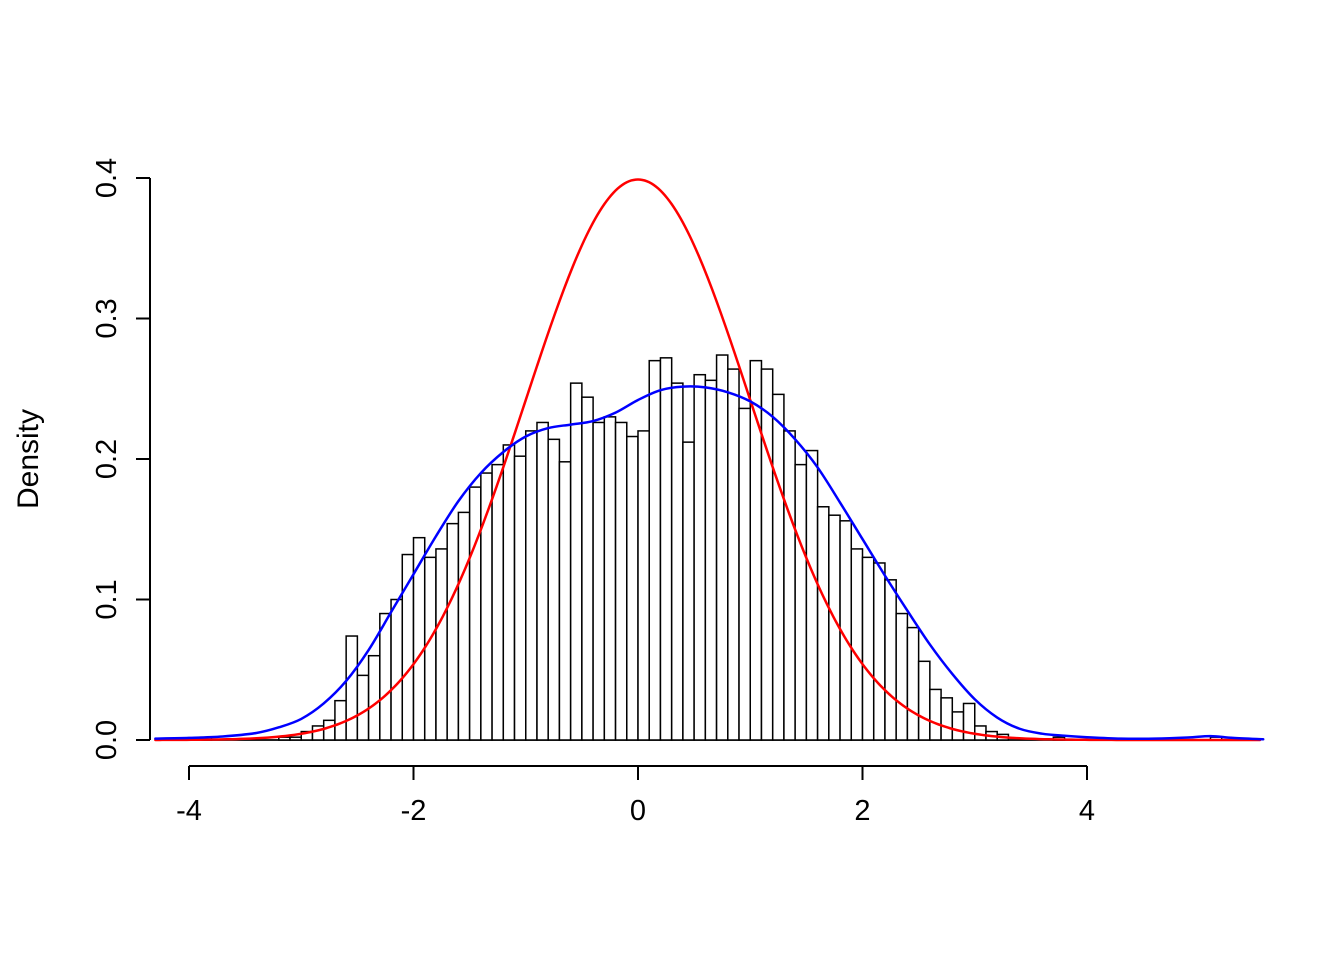  I want to click on x-tick-label: -2, so click(414, 811).